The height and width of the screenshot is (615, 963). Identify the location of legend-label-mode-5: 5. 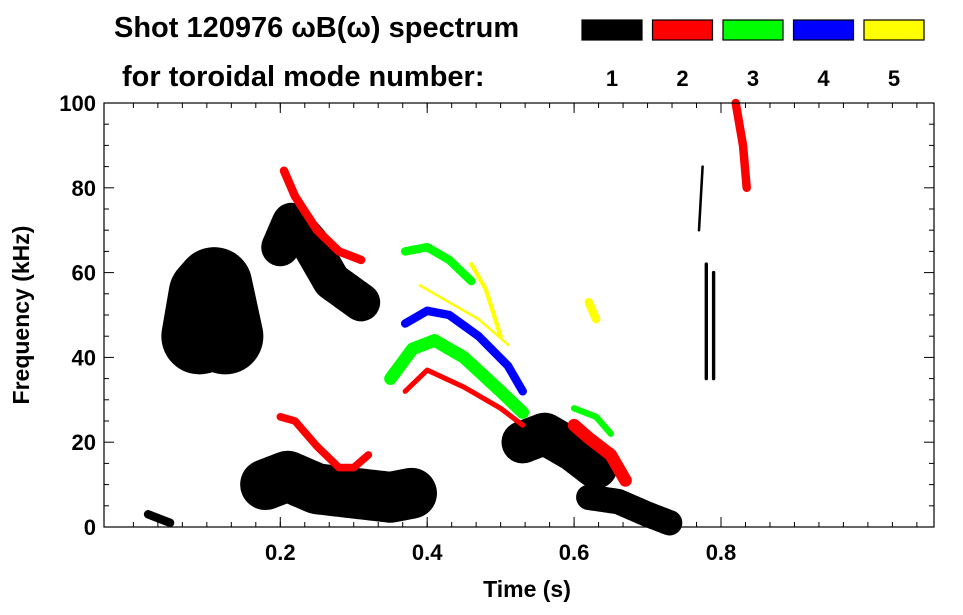
(894, 78).